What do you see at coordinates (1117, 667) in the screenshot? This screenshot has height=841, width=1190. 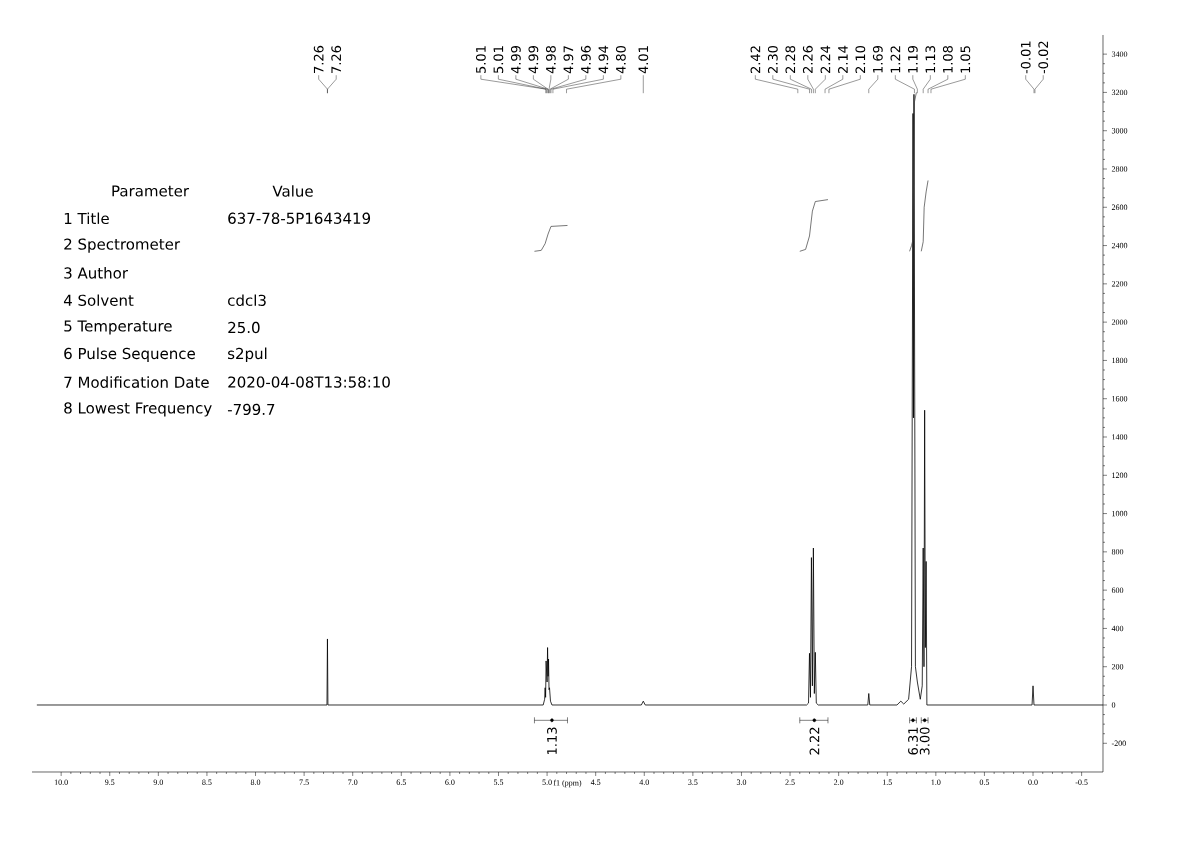 I see `y-tick-label: 200` at bounding box center [1117, 667].